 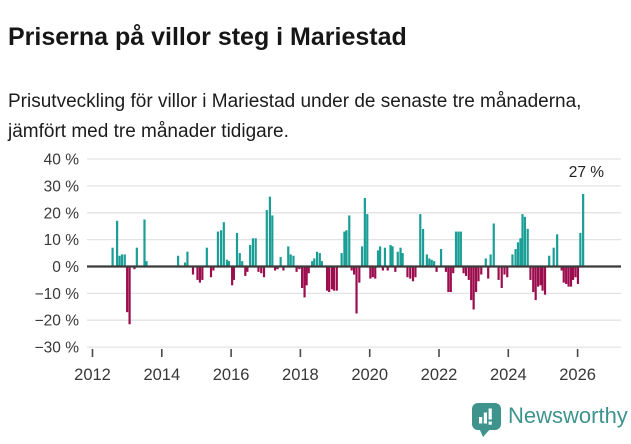 I want to click on x-axis-label: 2020, so click(x=369, y=375).